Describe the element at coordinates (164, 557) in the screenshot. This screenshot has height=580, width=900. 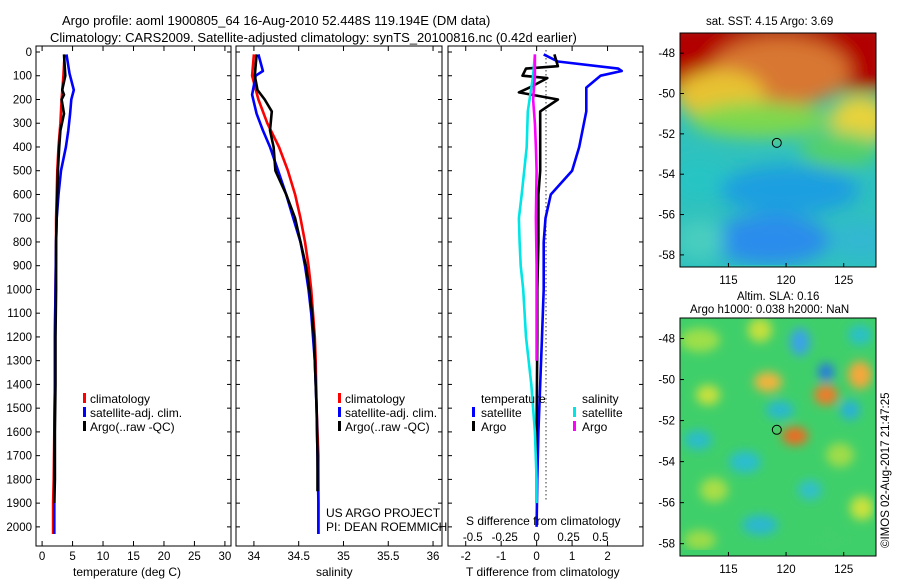
I see `x-tick-label: 20` at that location.